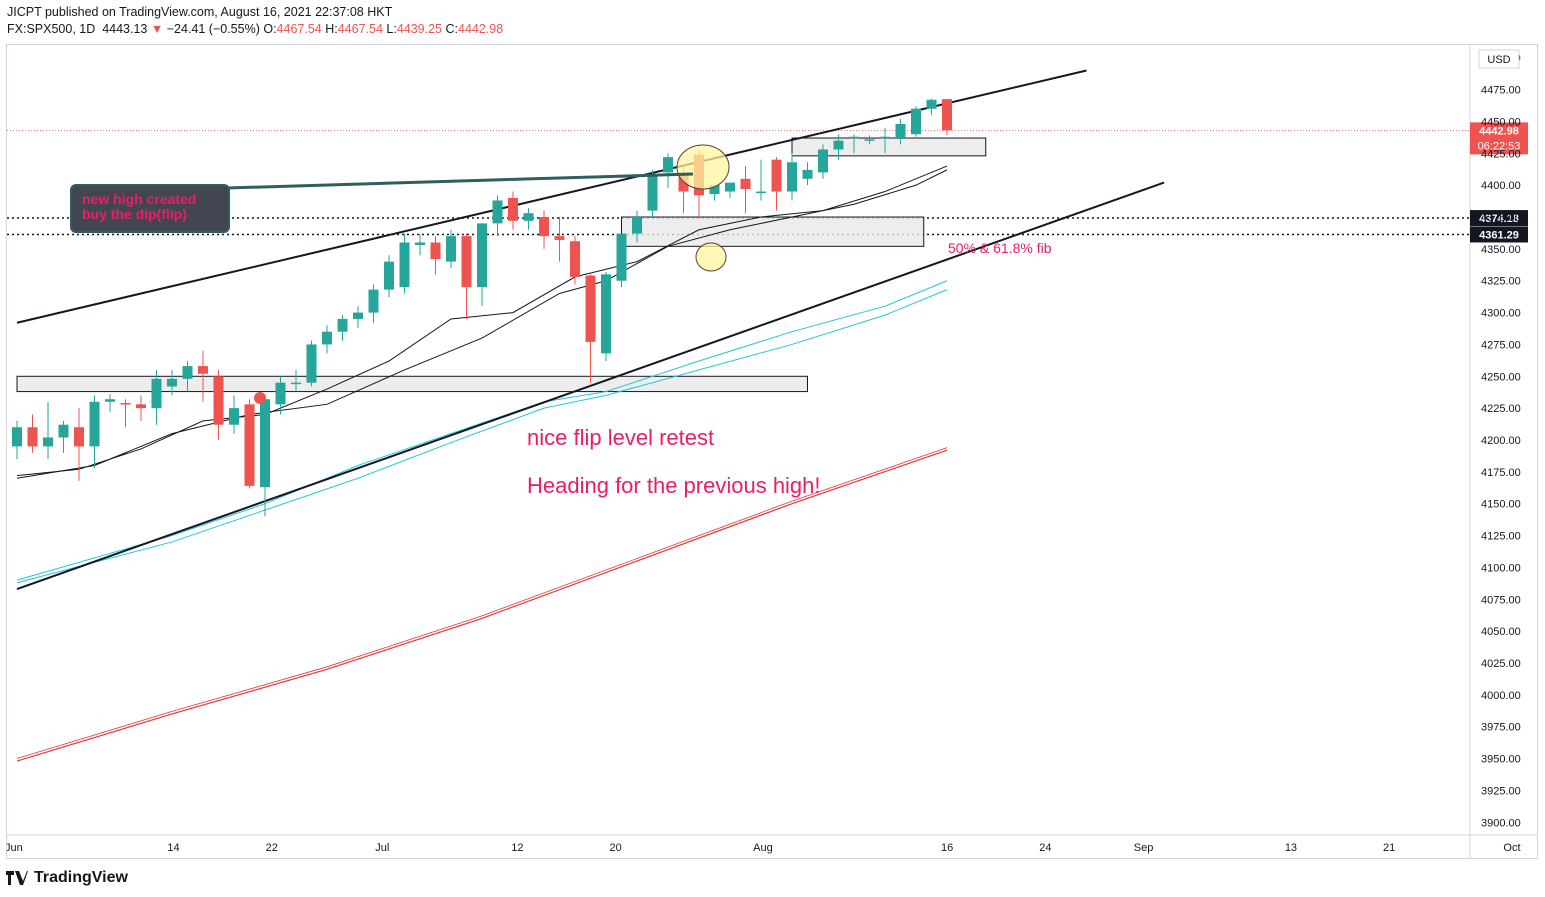  Describe the element at coordinates (1501, 314) in the screenshot. I see `price-tick-label: 4300.00` at that location.